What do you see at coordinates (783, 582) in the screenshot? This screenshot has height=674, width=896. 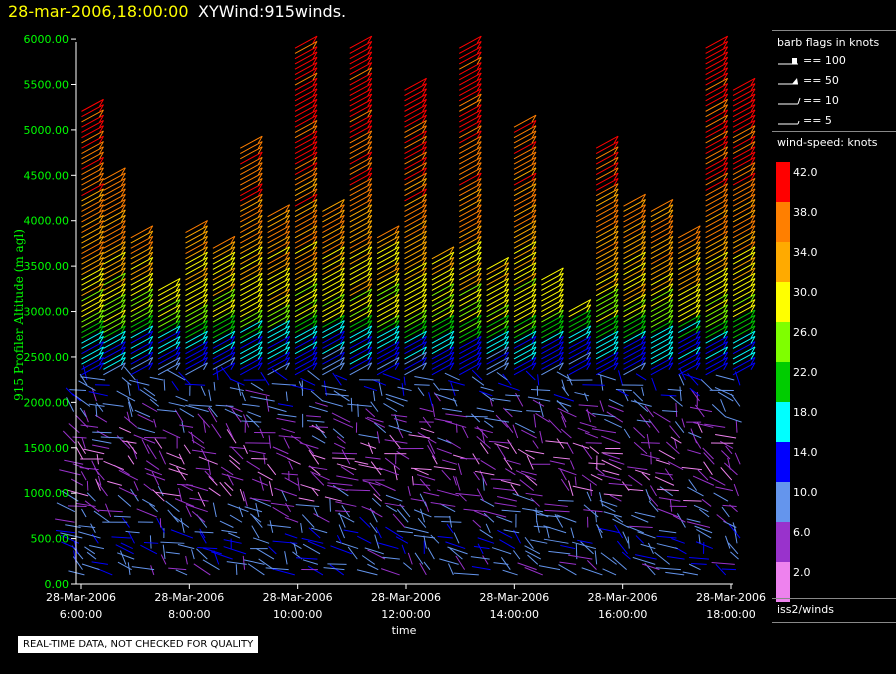 I see `speed-colorbar-segment` at bounding box center [783, 582].